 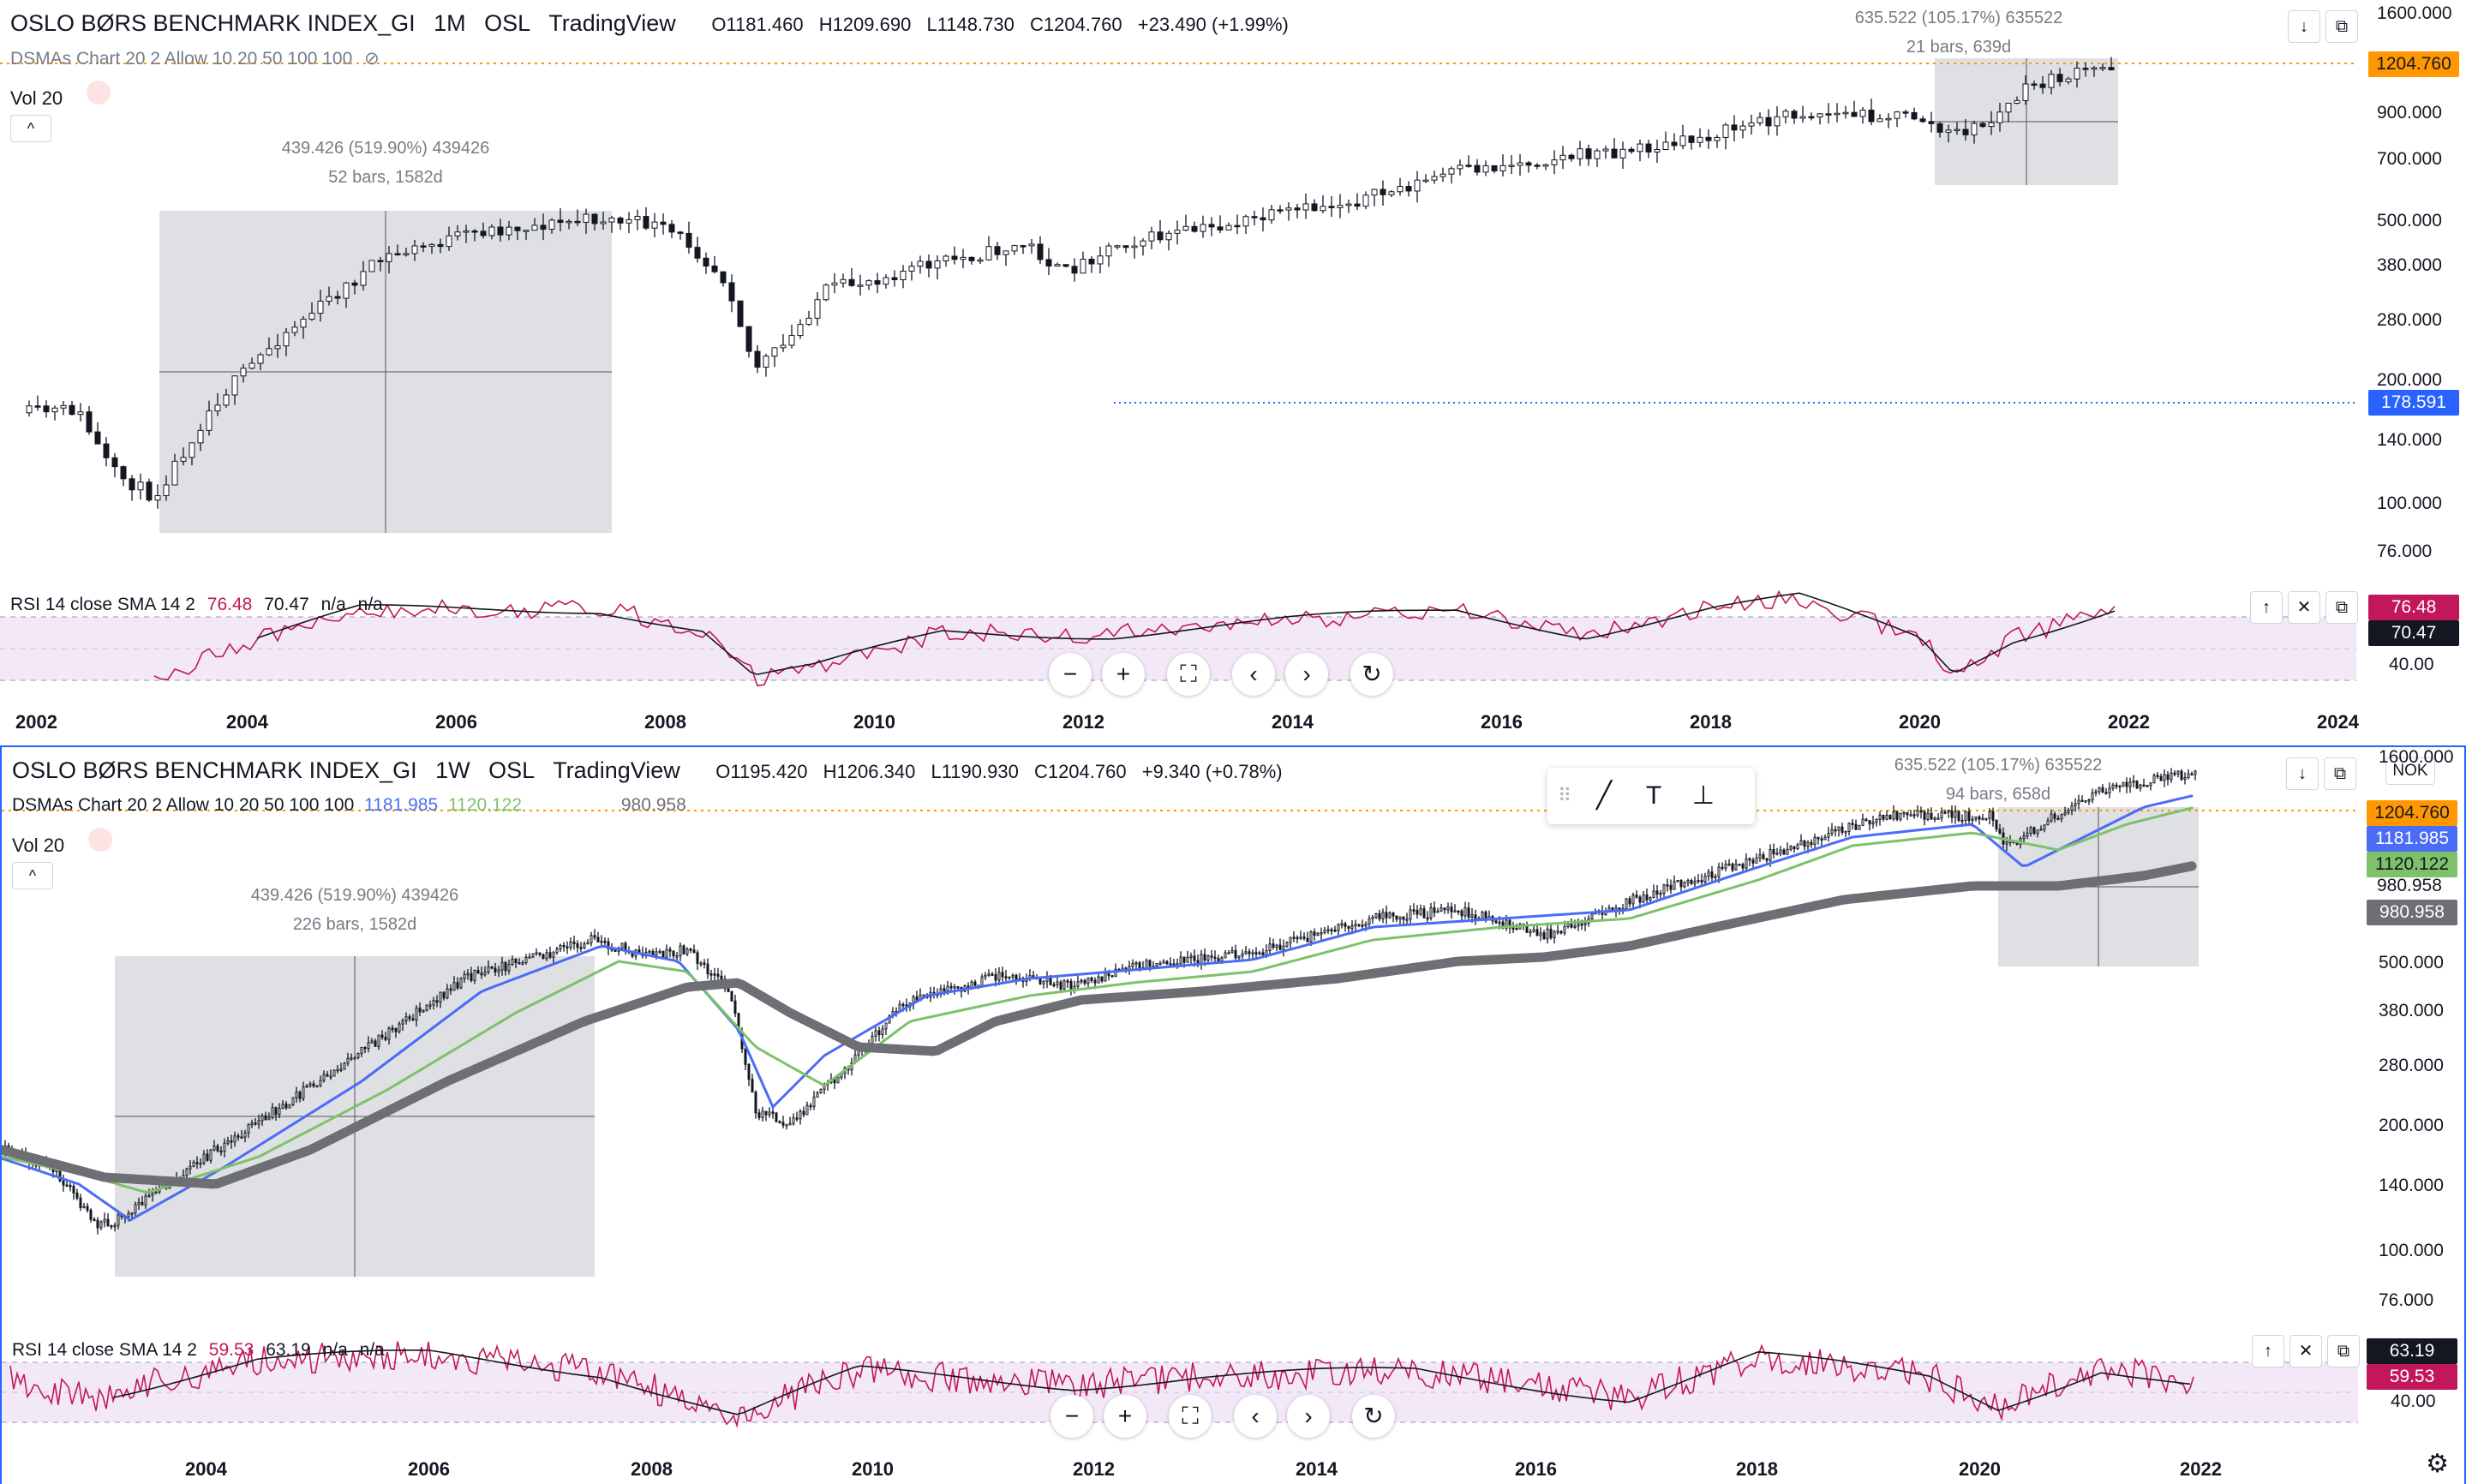 I want to click on text-tool-icon: T, so click(x=1654, y=795).